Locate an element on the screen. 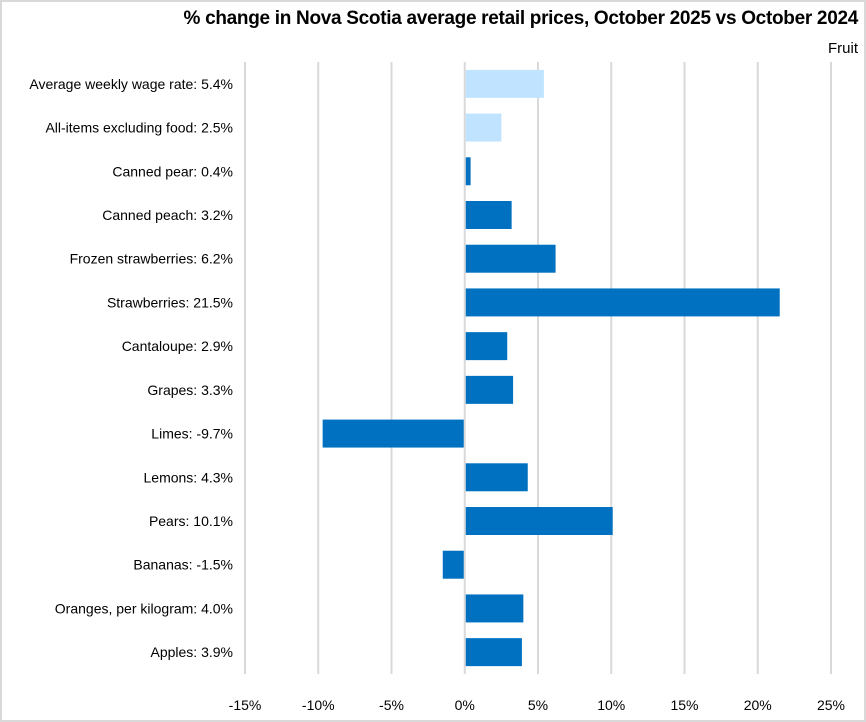 The height and width of the screenshot is (722, 866). category-label: Grapes: 3.3% is located at coordinates (190, 390).